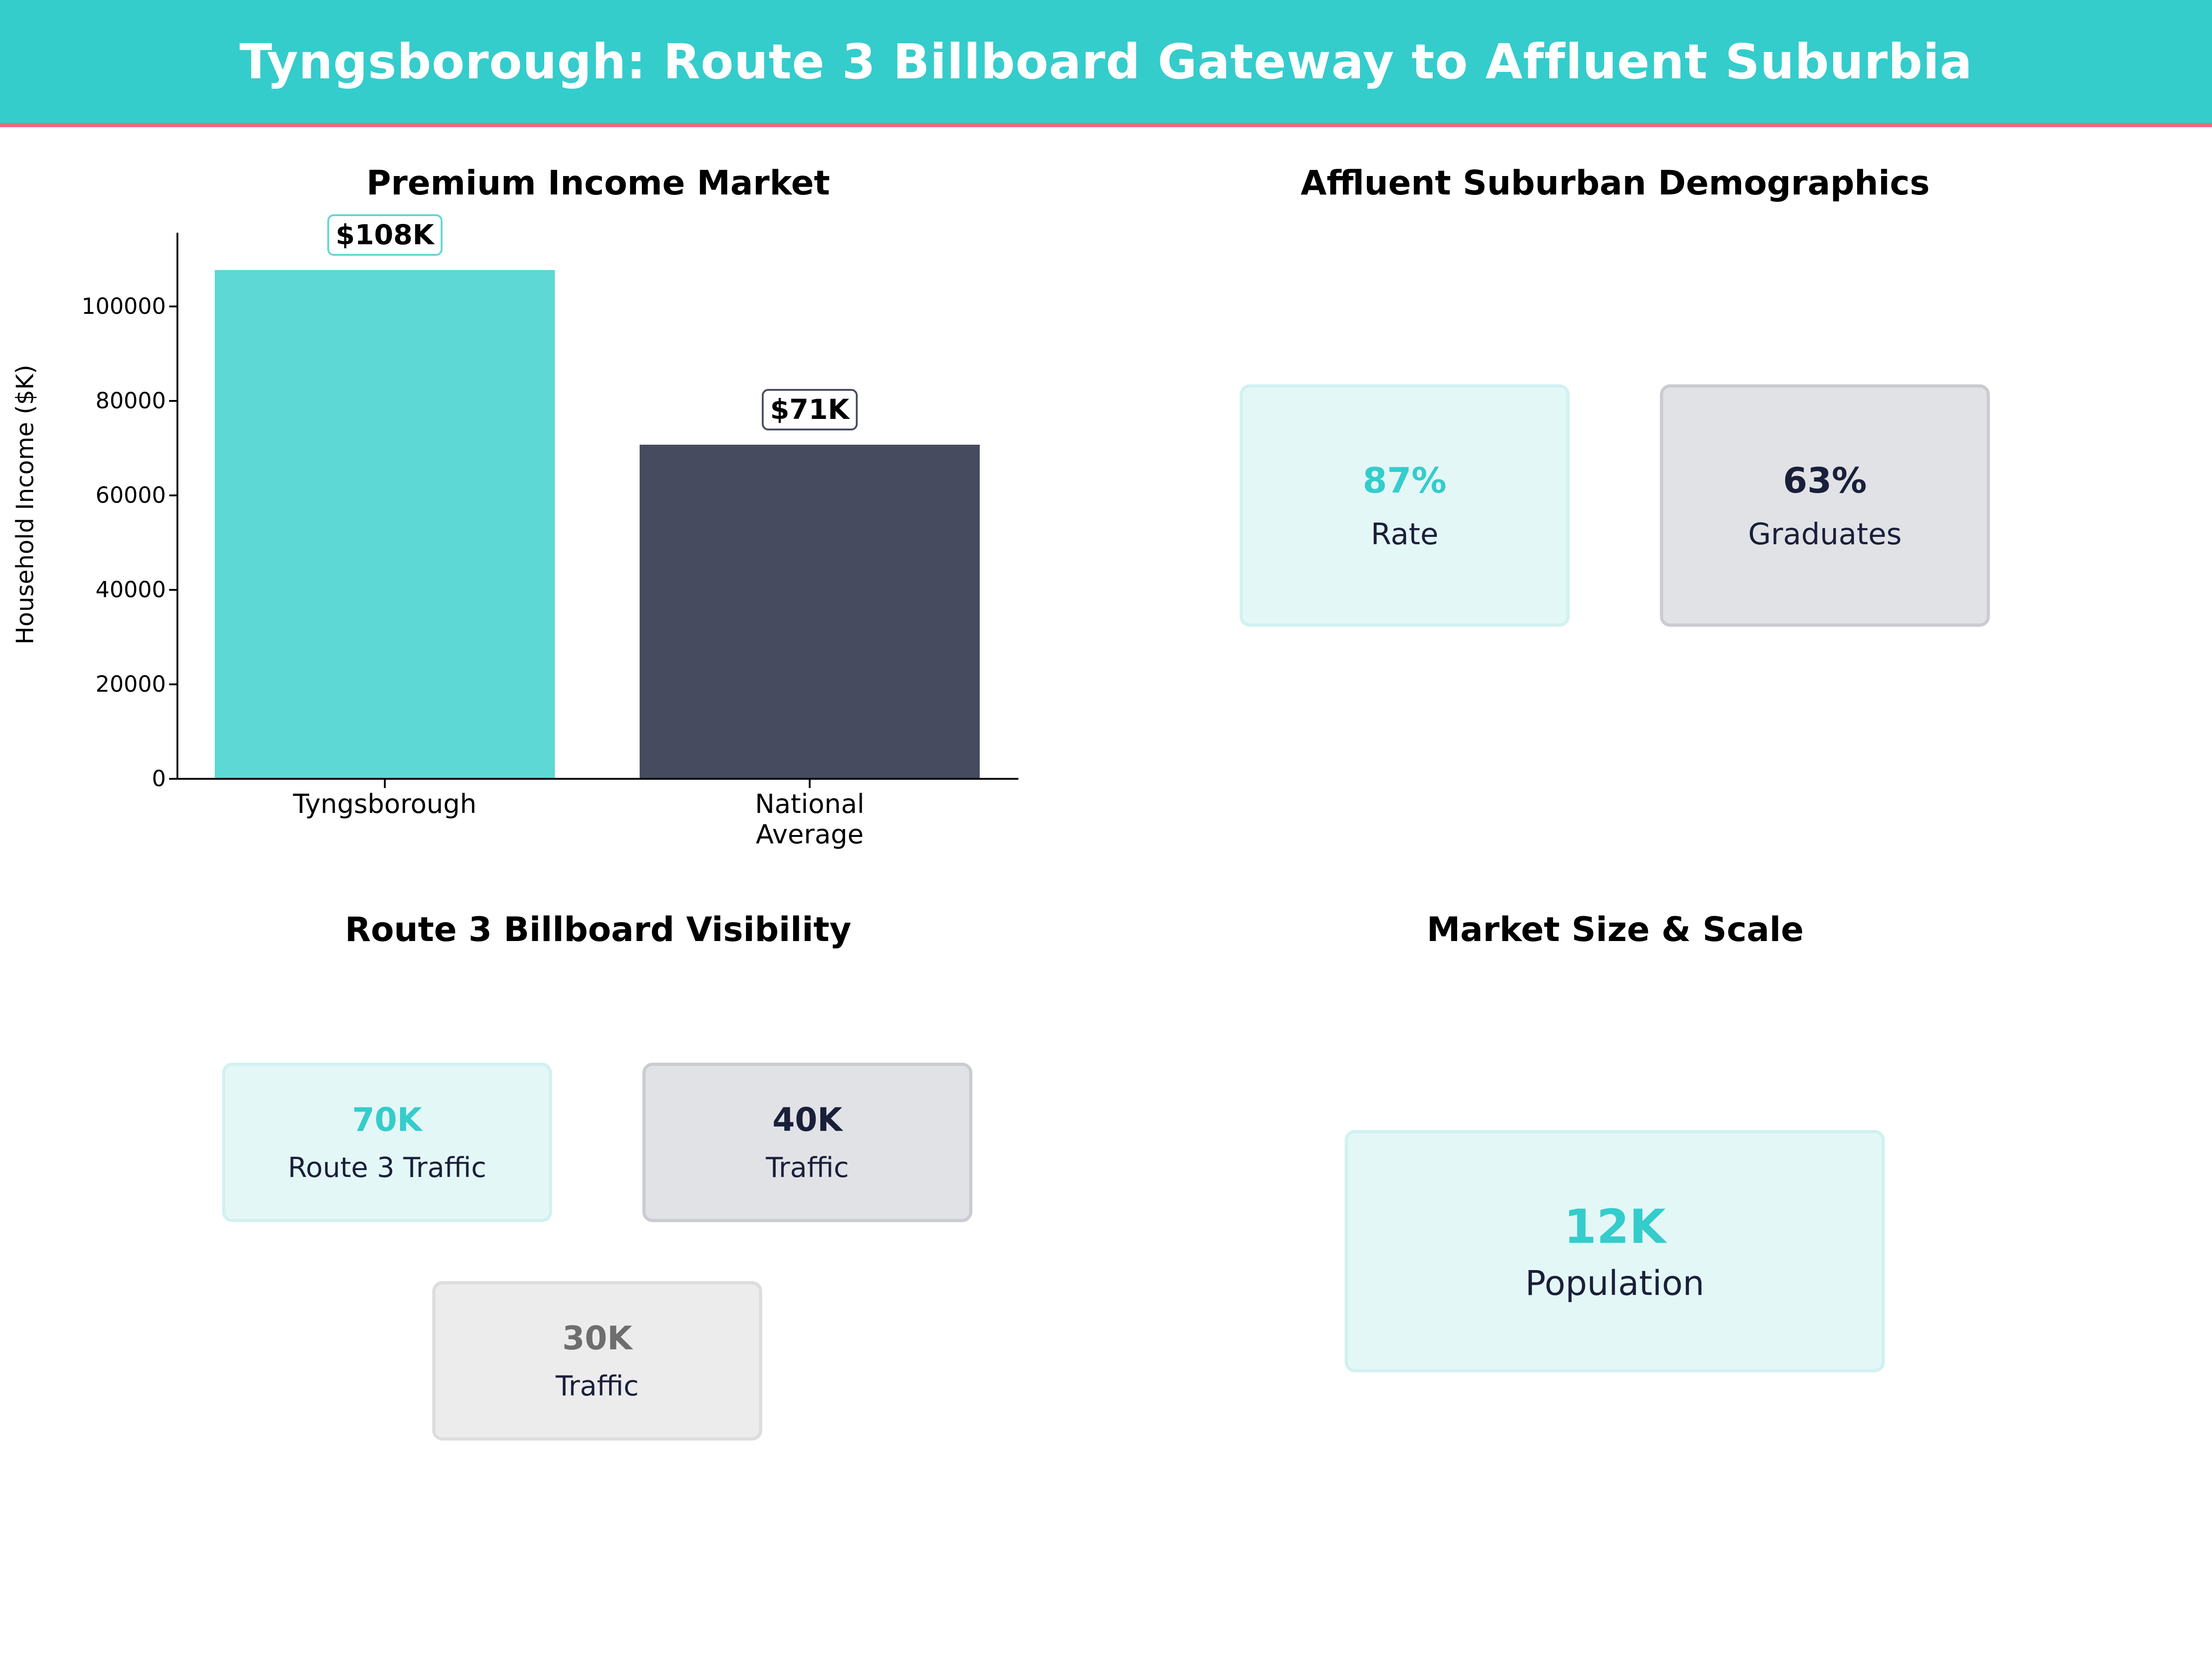 The height and width of the screenshot is (1659, 2212). What do you see at coordinates (387, 1168) in the screenshot?
I see `stat-label: Route 3 Traffic` at bounding box center [387, 1168].